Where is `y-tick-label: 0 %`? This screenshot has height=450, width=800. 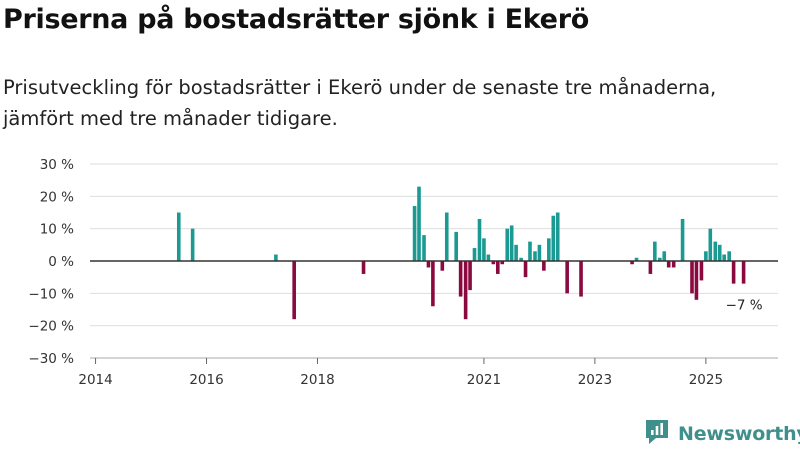
y-tick-label: 0 % is located at coordinates (61, 262).